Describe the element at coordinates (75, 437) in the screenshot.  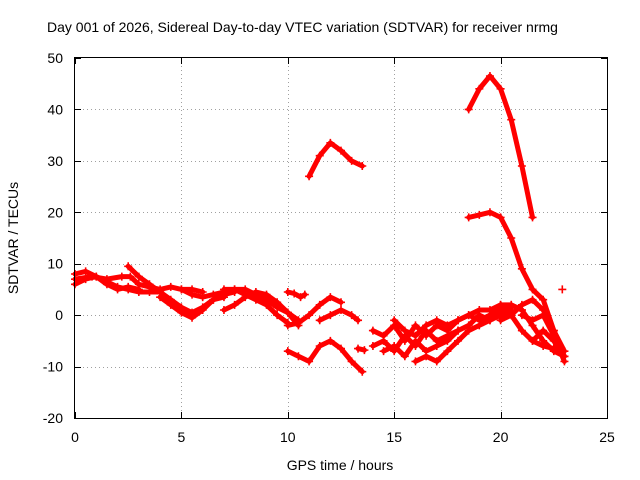
I see `x-tick-label: 0` at that location.